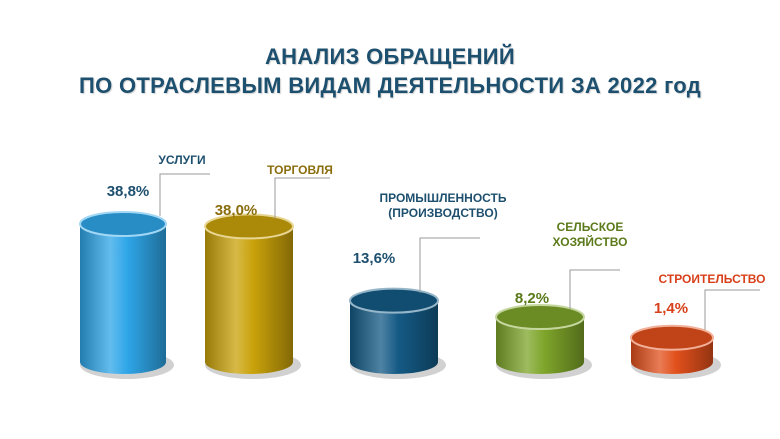  I want to click on category-label: СТРОИТЕЛЬСТВО, so click(712, 279).